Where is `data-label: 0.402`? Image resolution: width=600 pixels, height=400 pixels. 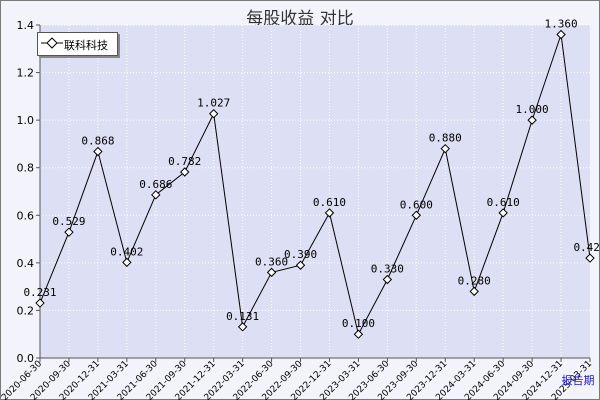 data-label: 0.402 is located at coordinates (126, 251).